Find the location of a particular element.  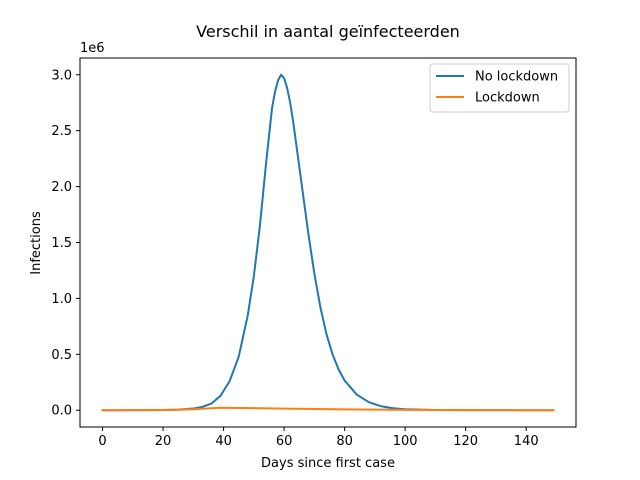

x-tick-label: 80 is located at coordinates (344, 441).